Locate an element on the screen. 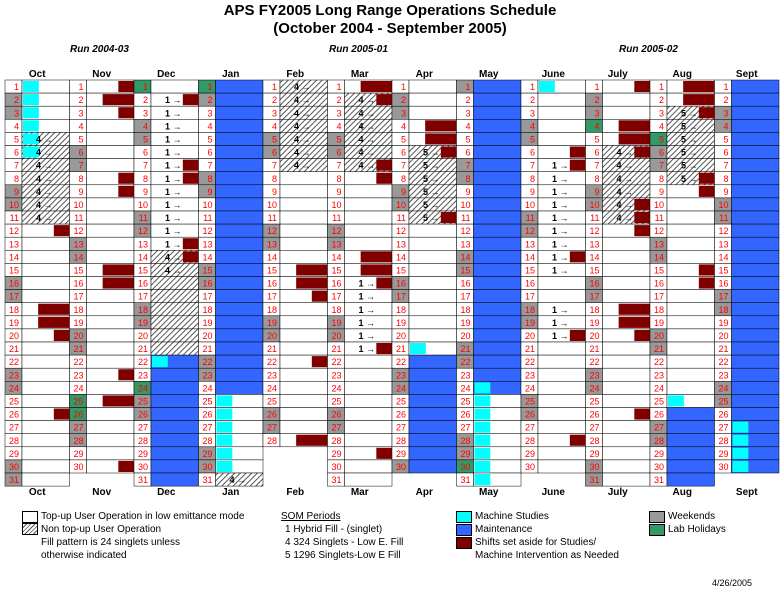  day-number-may-20: 20 is located at coordinates (465, 336).